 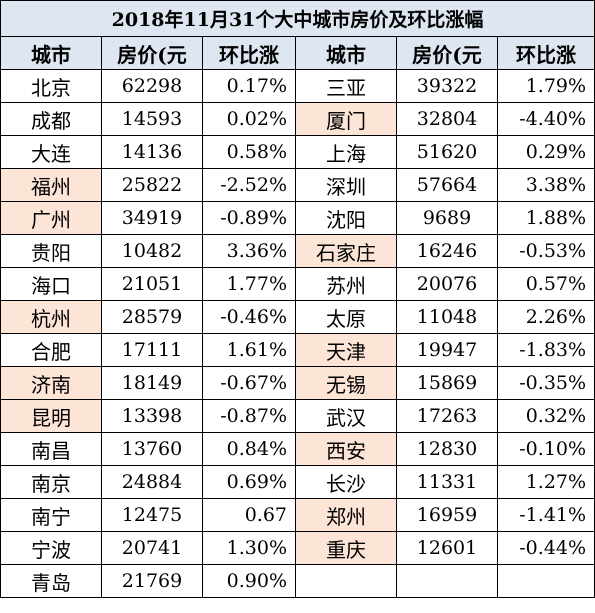 I want to click on change-cell: 0.17%, so click(x=249, y=86).